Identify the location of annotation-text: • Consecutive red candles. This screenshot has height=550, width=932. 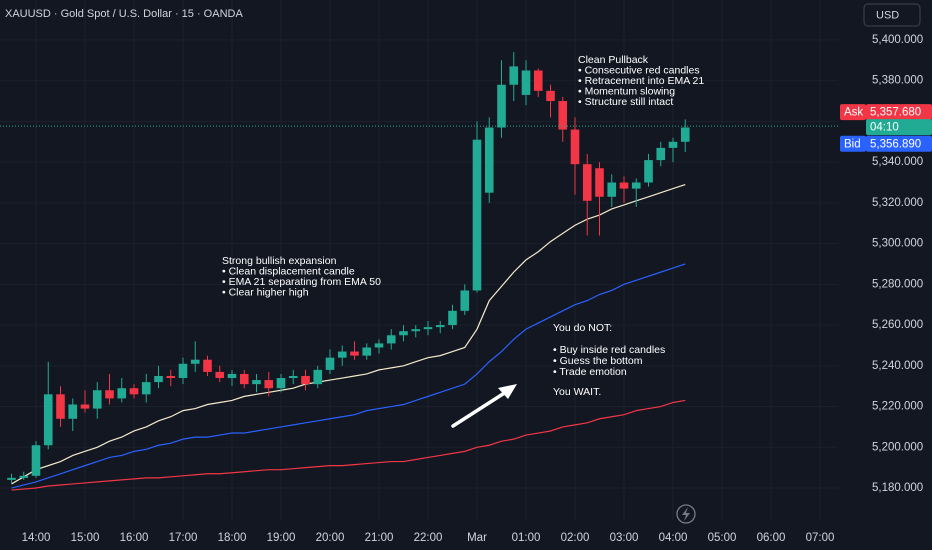
(639, 70).